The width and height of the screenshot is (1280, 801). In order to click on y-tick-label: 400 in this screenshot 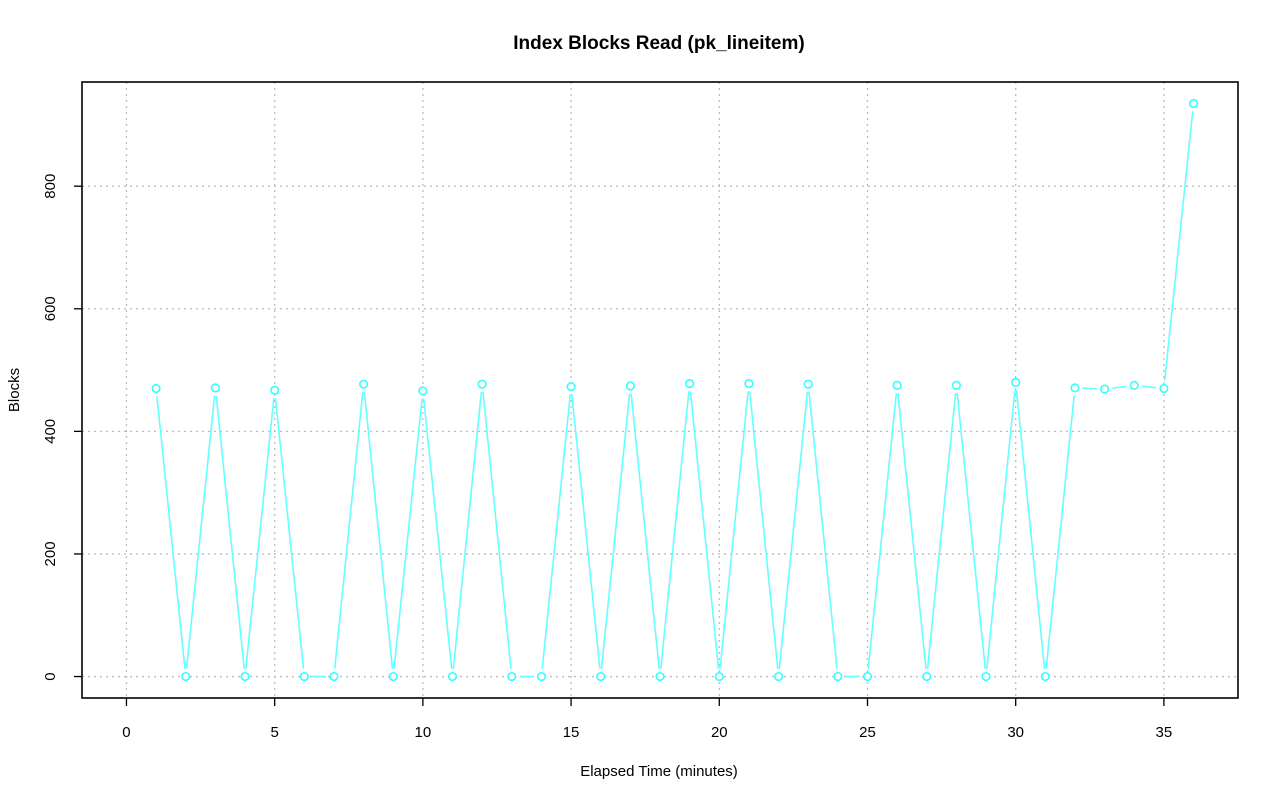, I will do `click(50, 431)`.